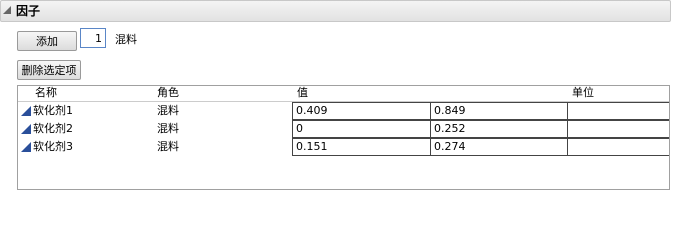 This screenshot has height=240, width=673. What do you see at coordinates (499, 129) in the screenshot?
I see `value-cell: 0.252` at bounding box center [499, 129].